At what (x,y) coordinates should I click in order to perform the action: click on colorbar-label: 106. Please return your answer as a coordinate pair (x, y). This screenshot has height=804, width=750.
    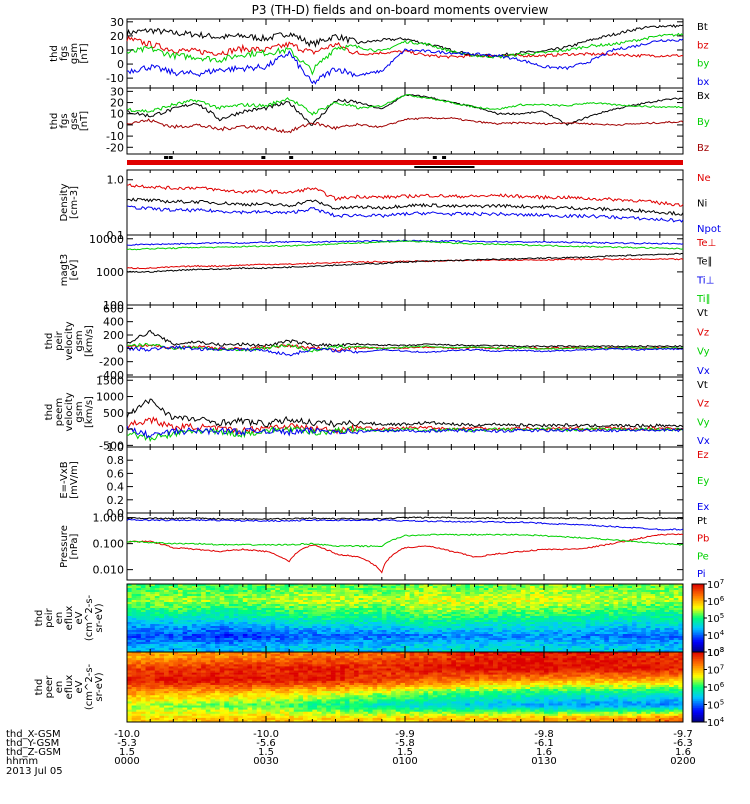
    Looking at the image, I should click on (716, 601).